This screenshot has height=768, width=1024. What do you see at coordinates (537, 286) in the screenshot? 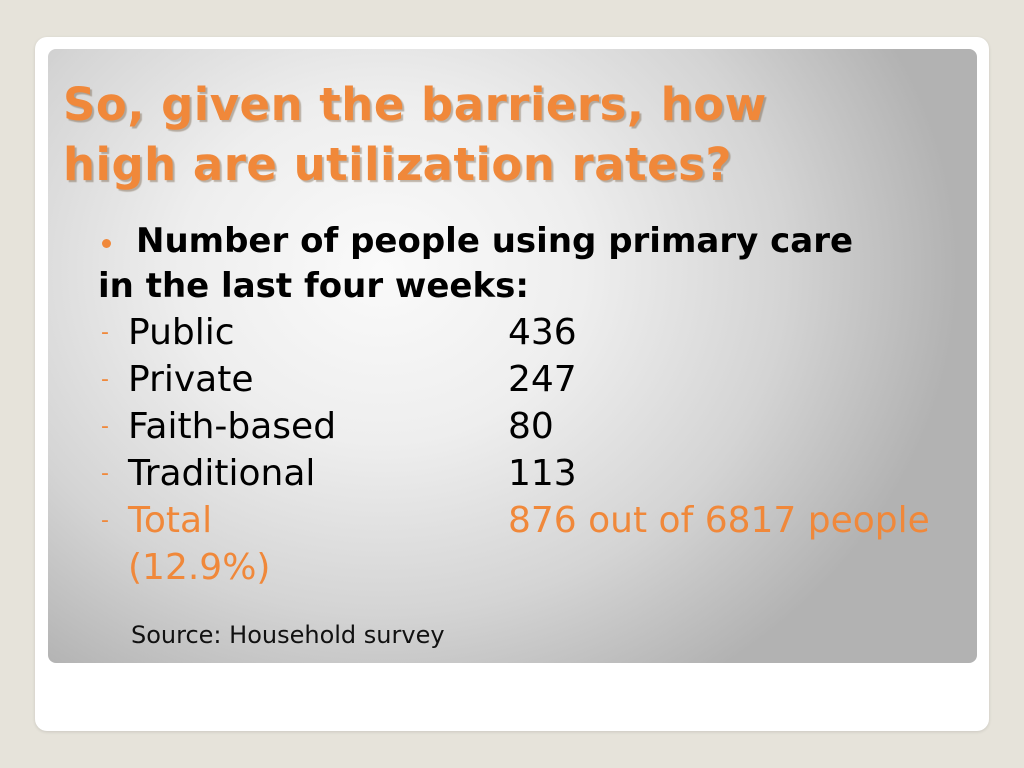
I see `lead-line-2: in the last four weeks:` at bounding box center [537, 286].